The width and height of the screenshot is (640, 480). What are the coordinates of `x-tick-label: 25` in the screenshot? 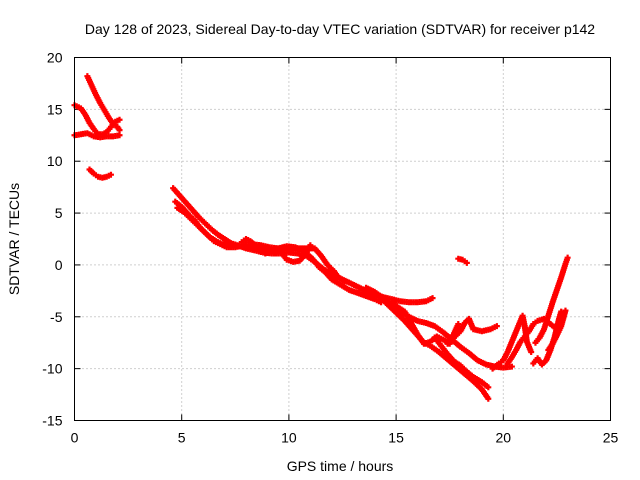 It's located at (611, 438).